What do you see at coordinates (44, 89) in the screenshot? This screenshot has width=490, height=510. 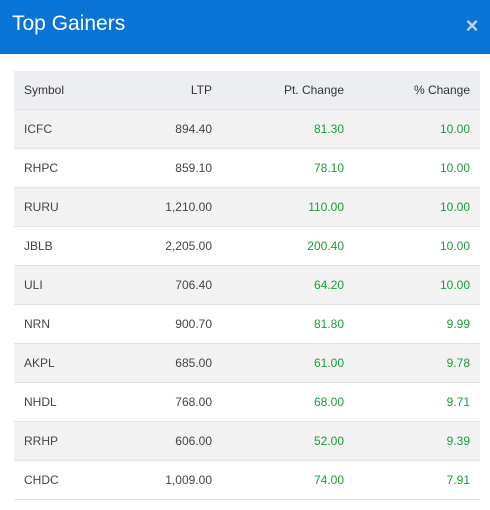 I see `column-header-symbol: Symbol` at bounding box center [44, 89].